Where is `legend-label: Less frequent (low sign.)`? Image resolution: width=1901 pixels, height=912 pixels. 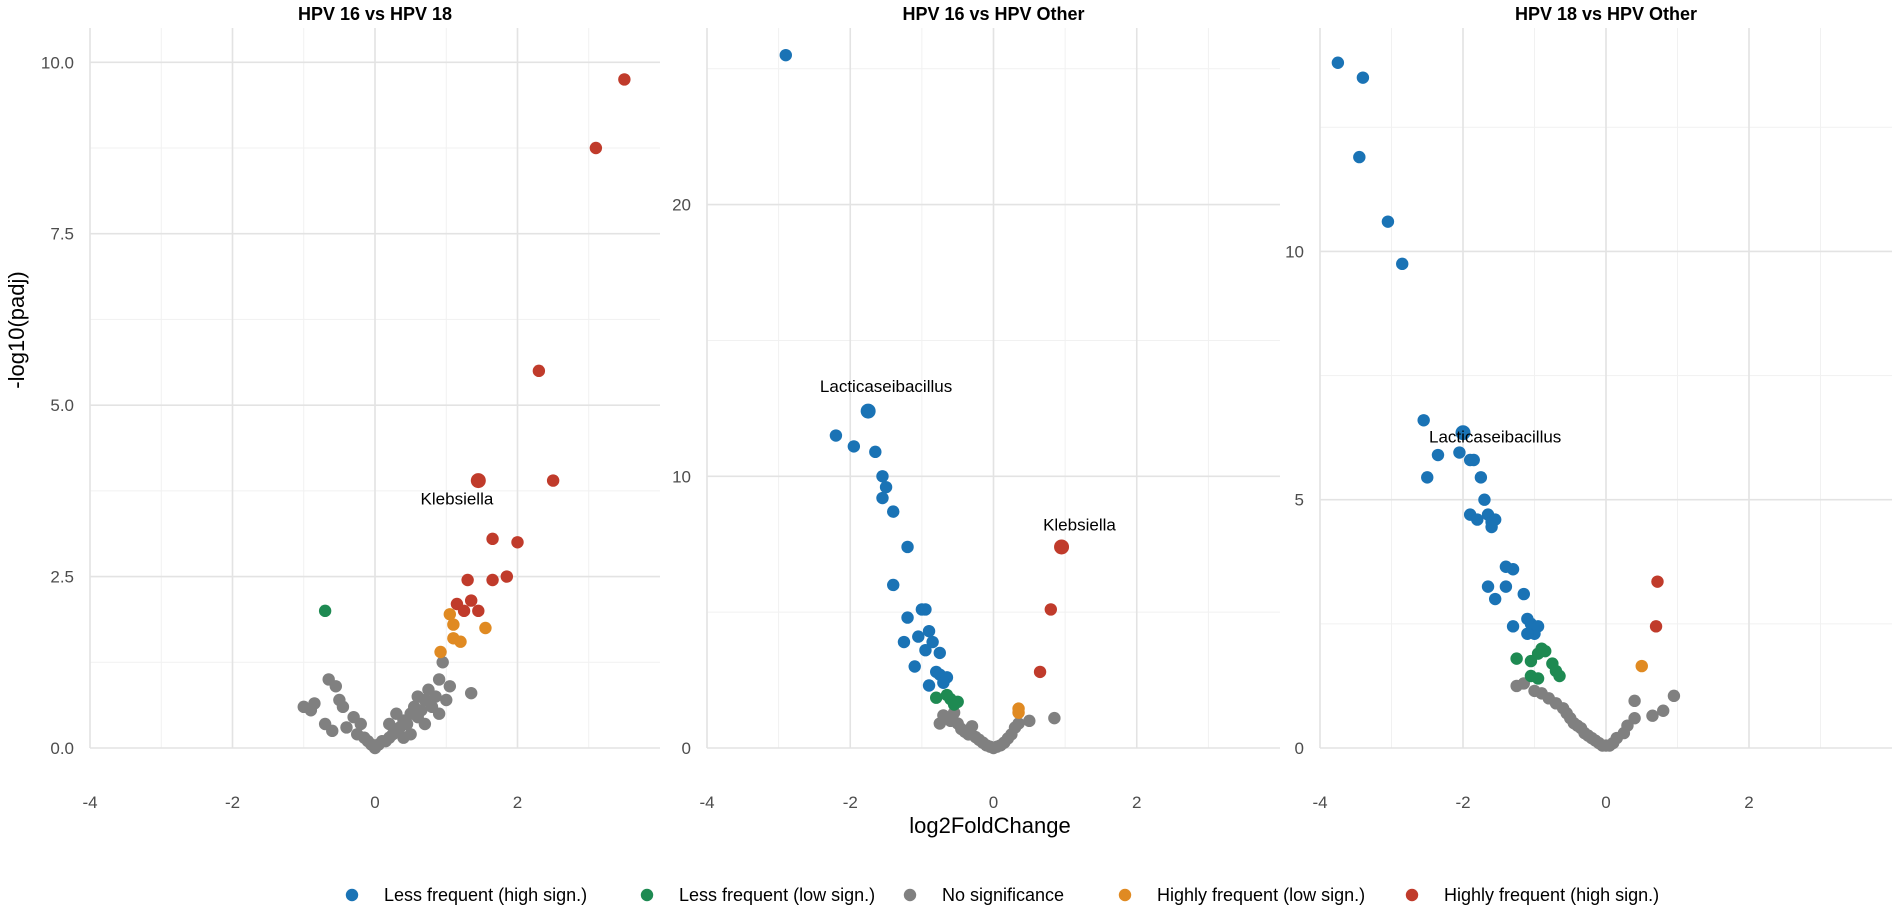
legend-label: Less frequent (low sign.) is located at coordinates (777, 895).